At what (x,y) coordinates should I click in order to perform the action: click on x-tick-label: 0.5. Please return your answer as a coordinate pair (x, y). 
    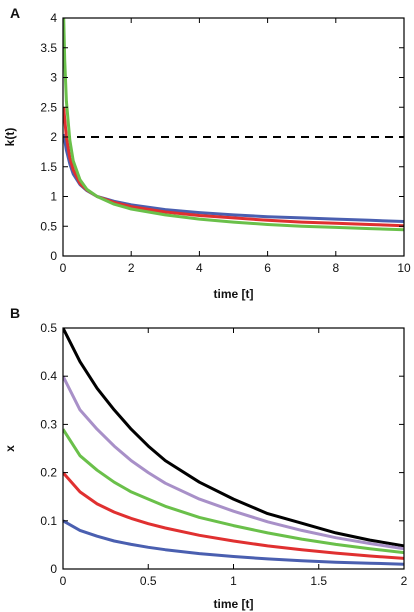
    Looking at the image, I should click on (148, 581).